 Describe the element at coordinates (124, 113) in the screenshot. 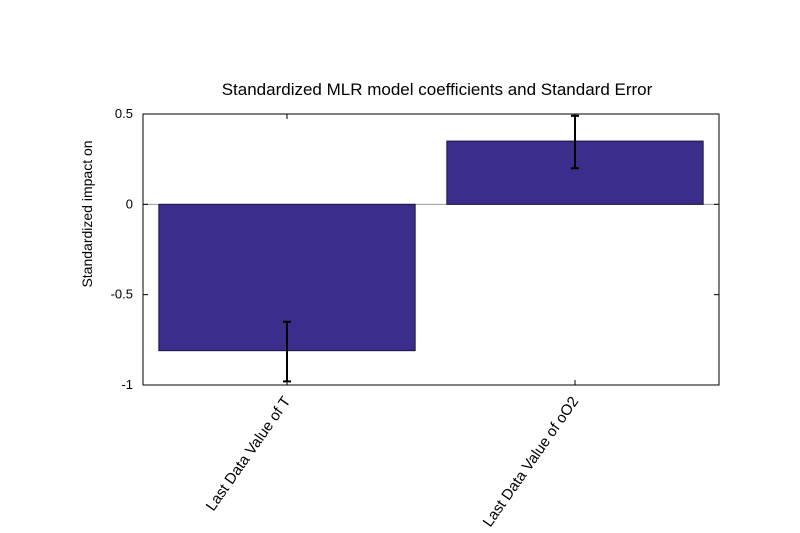

I see `y-tick-label-1: 0.5` at that location.